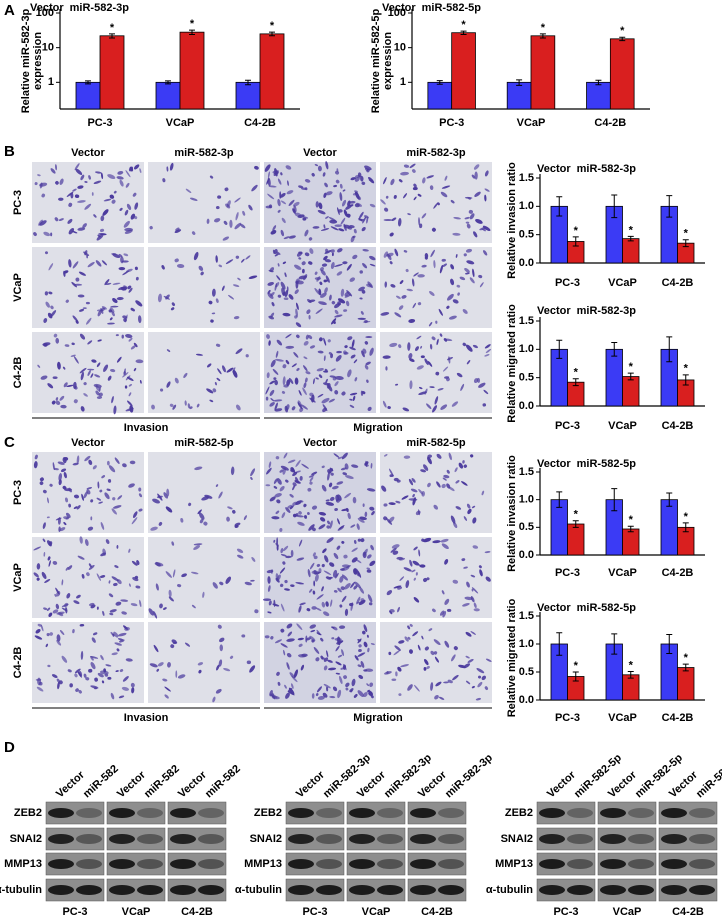 This screenshot has width=722, height=919. I want to click on x-tick-label: VCaP, so click(622, 573).